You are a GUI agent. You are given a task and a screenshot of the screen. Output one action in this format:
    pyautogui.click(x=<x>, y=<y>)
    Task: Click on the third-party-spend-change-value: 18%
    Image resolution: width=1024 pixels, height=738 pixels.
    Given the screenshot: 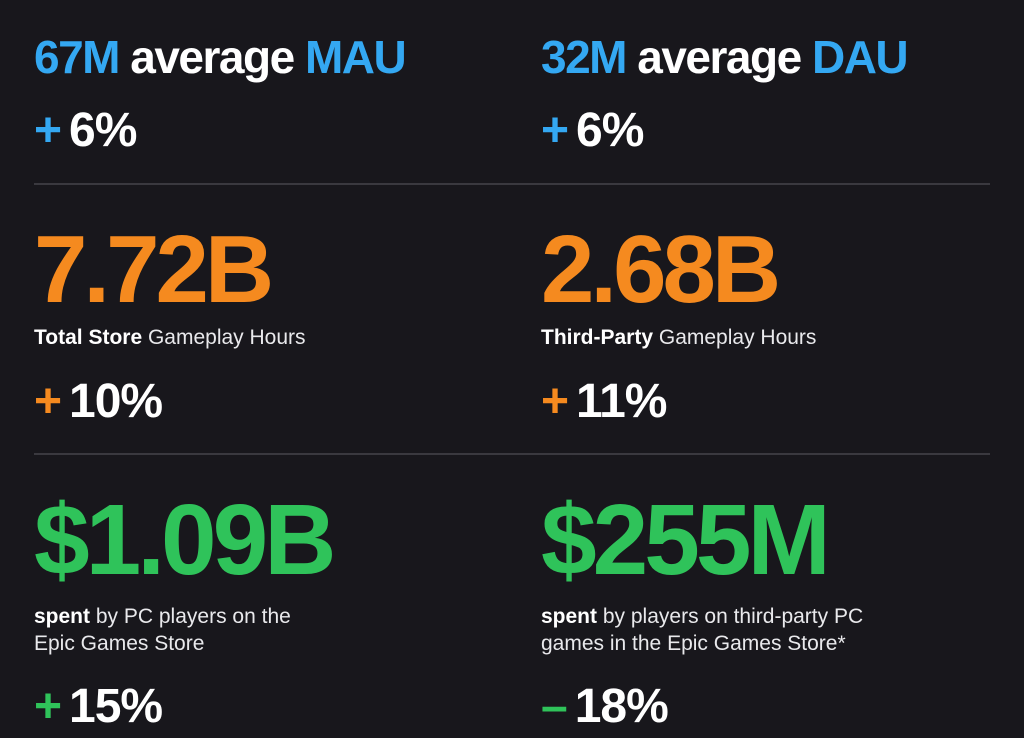 What is the action you would take?
    pyautogui.click(x=621, y=706)
    